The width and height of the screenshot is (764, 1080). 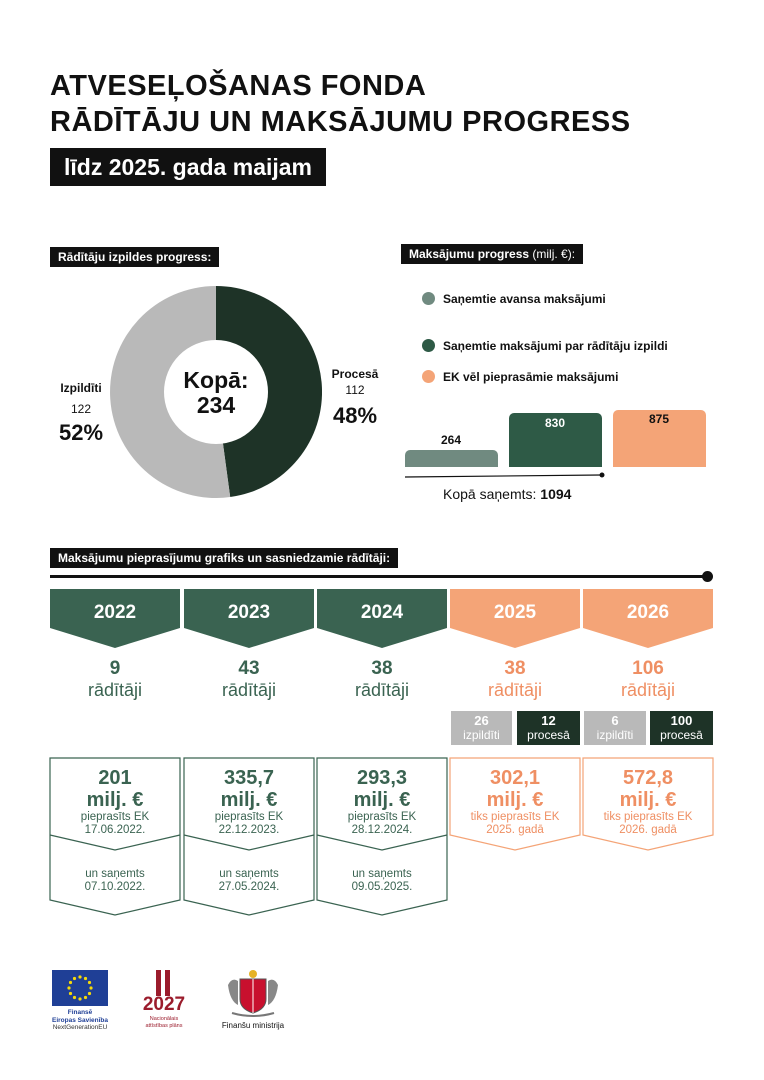 I want to click on amount-cards, so click(x=381, y=836).